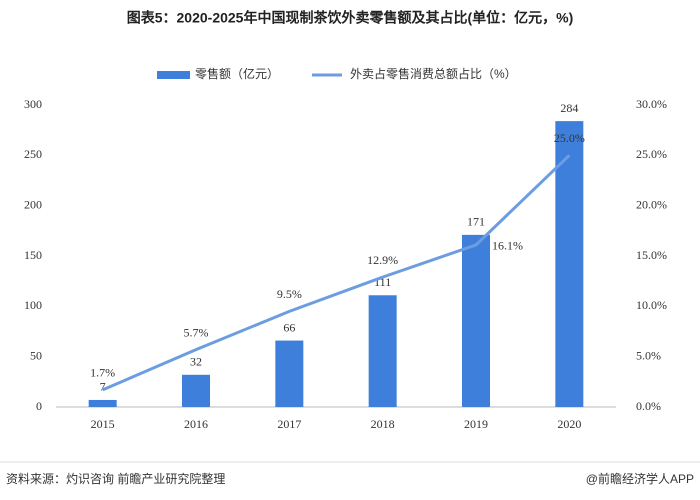 Image resolution: width=700 pixels, height=500 pixels. I want to click on y-tick-label: 100, so click(33, 305).